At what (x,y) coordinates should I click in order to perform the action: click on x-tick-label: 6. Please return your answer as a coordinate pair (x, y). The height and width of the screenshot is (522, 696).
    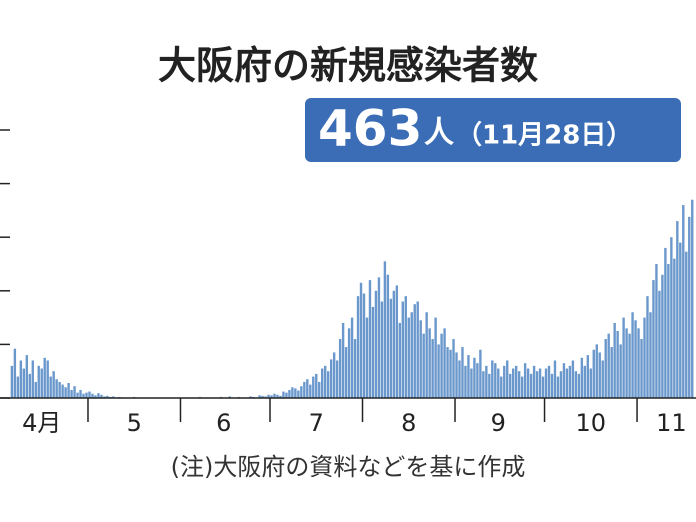
    Looking at the image, I should click on (223, 423).